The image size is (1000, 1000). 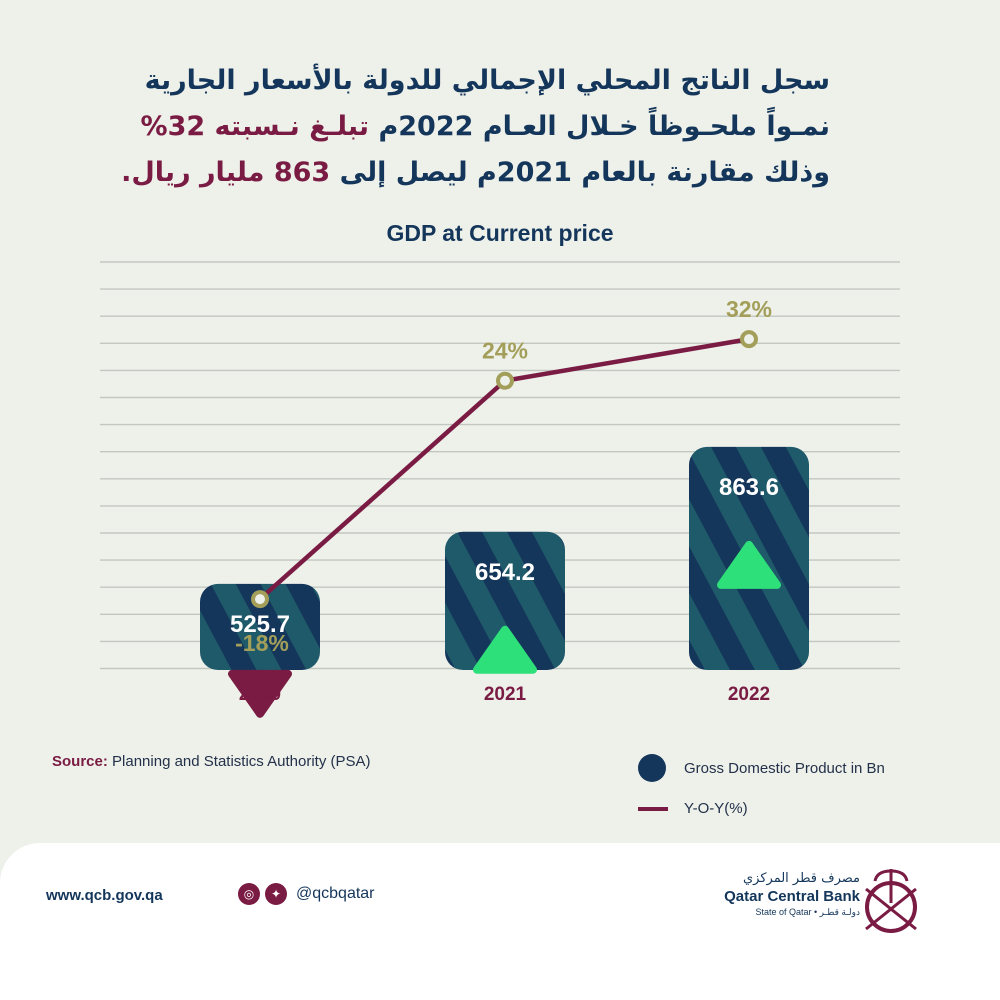 I want to click on category-label-2020: 2020, so click(x=260, y=694).